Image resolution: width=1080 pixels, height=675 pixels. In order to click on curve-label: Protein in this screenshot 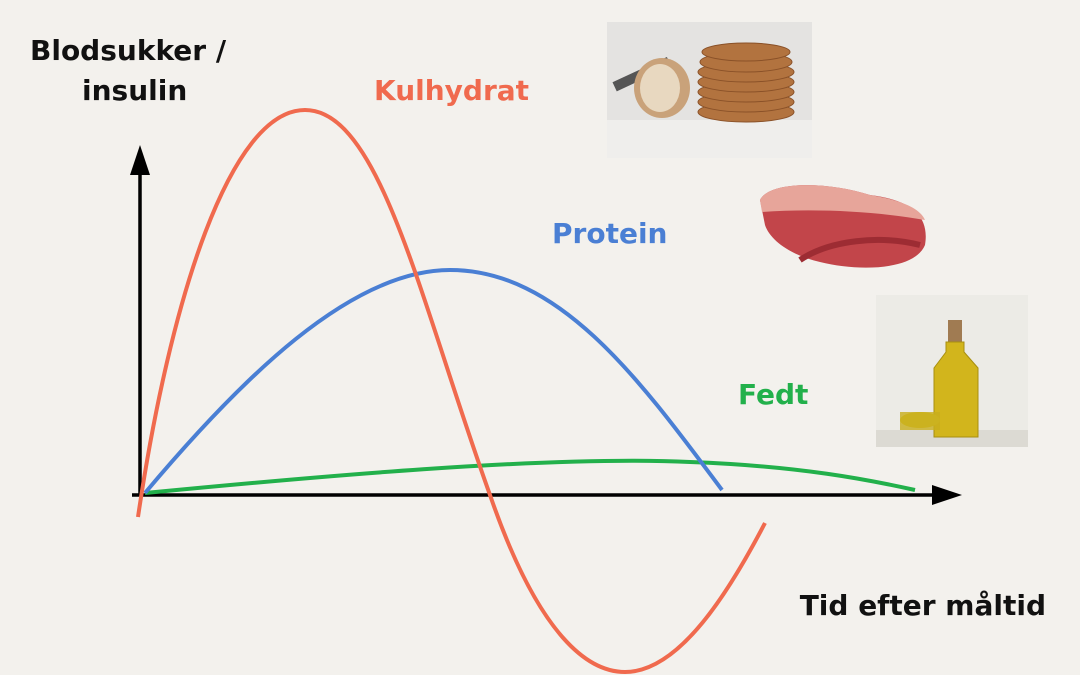, I will do `click(609, 233)`.